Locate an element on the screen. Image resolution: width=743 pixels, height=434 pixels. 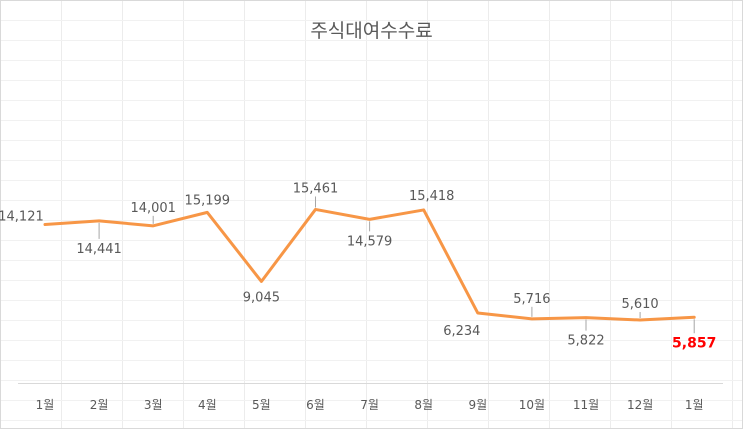
data-label: 15,418 is located at coordinates (432, 196).